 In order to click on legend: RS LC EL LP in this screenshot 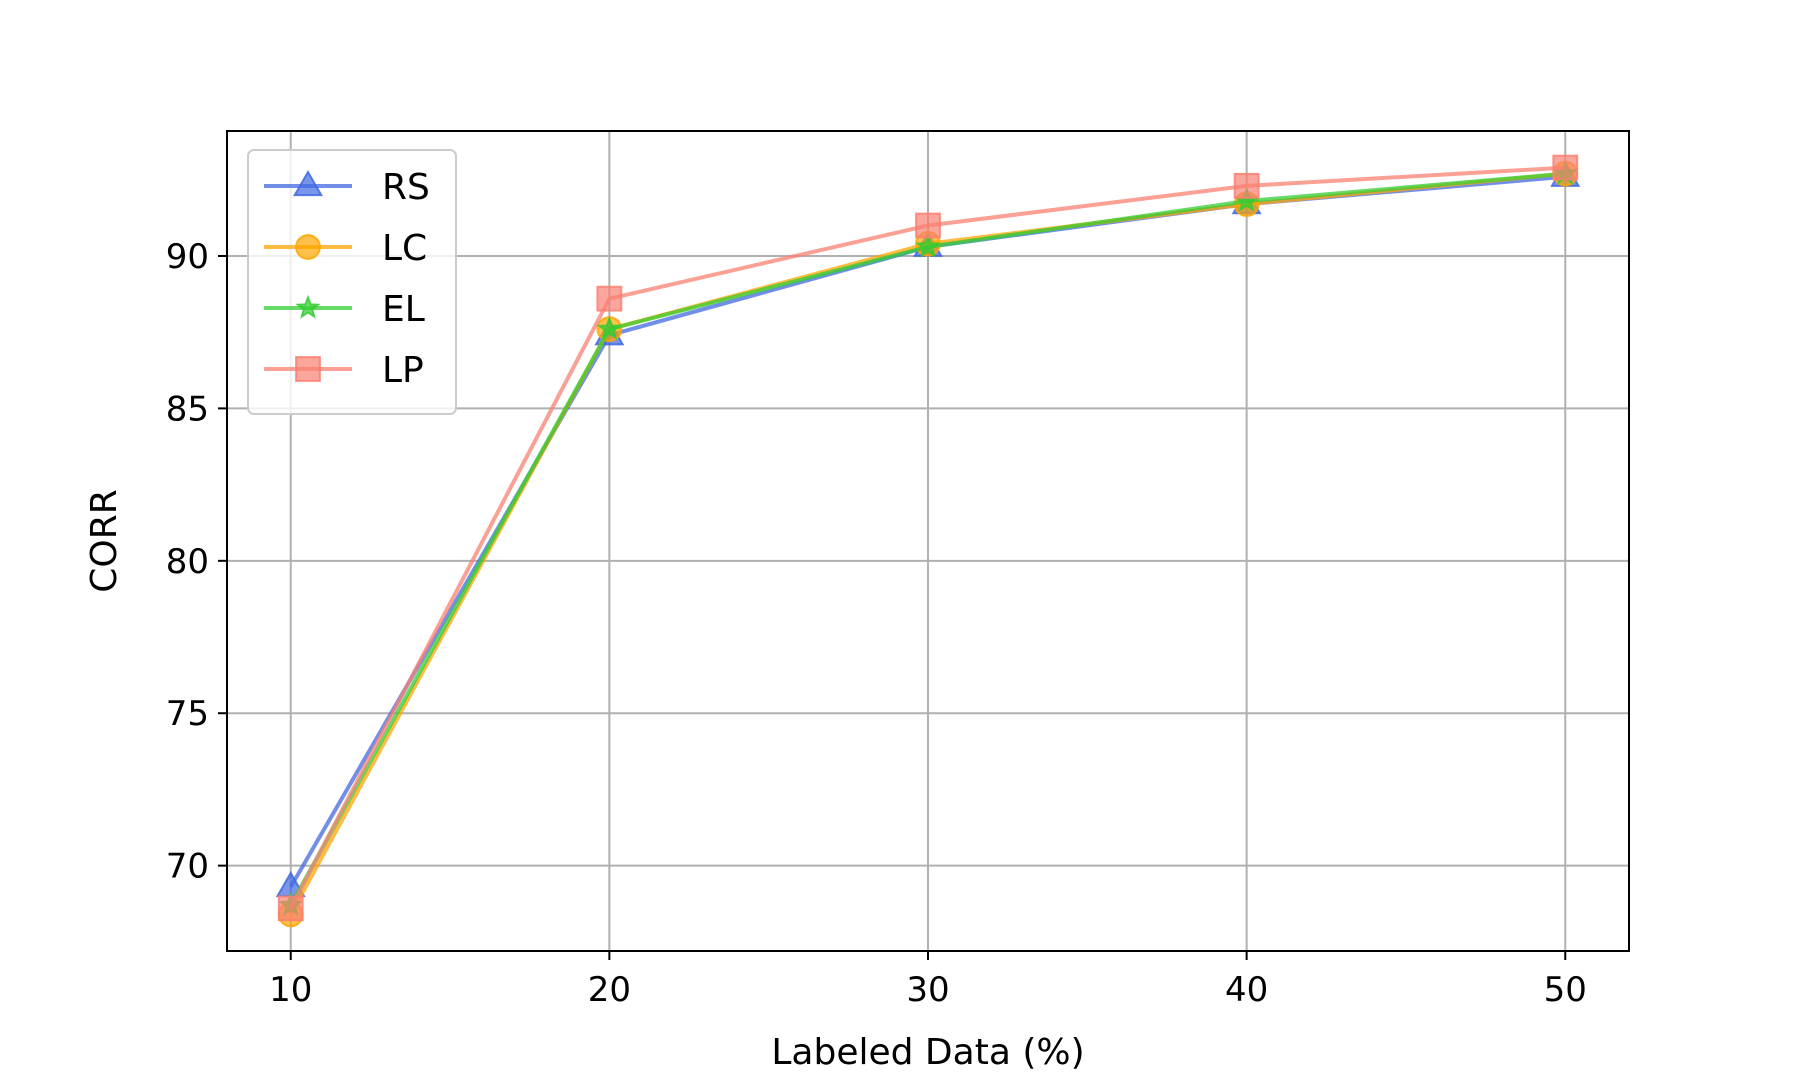, I will do `click(352, 282)`.